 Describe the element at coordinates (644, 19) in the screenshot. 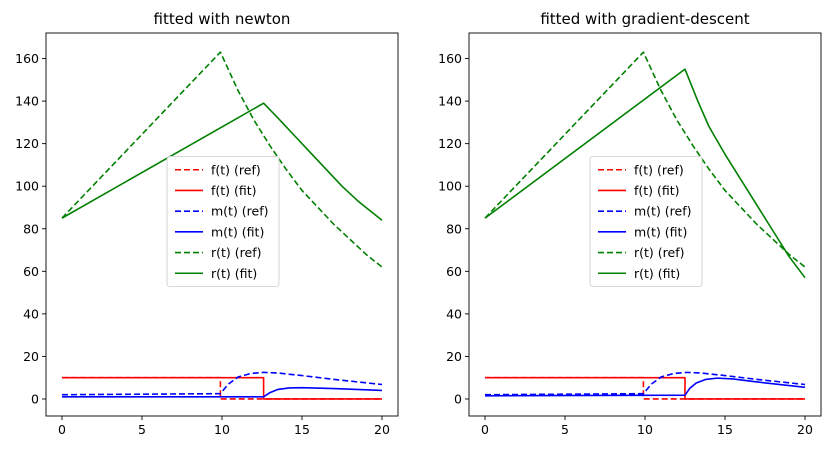

I see `chart-title: fitted with gradient-descent` at that location.